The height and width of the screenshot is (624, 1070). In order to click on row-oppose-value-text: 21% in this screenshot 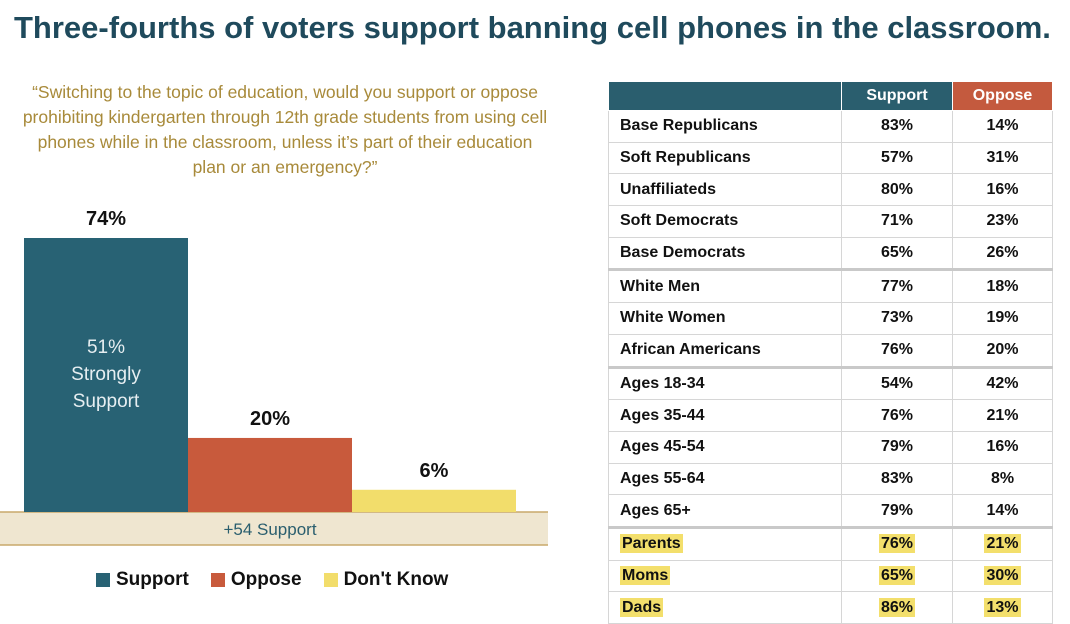, I will do `click(1002, 544)`.